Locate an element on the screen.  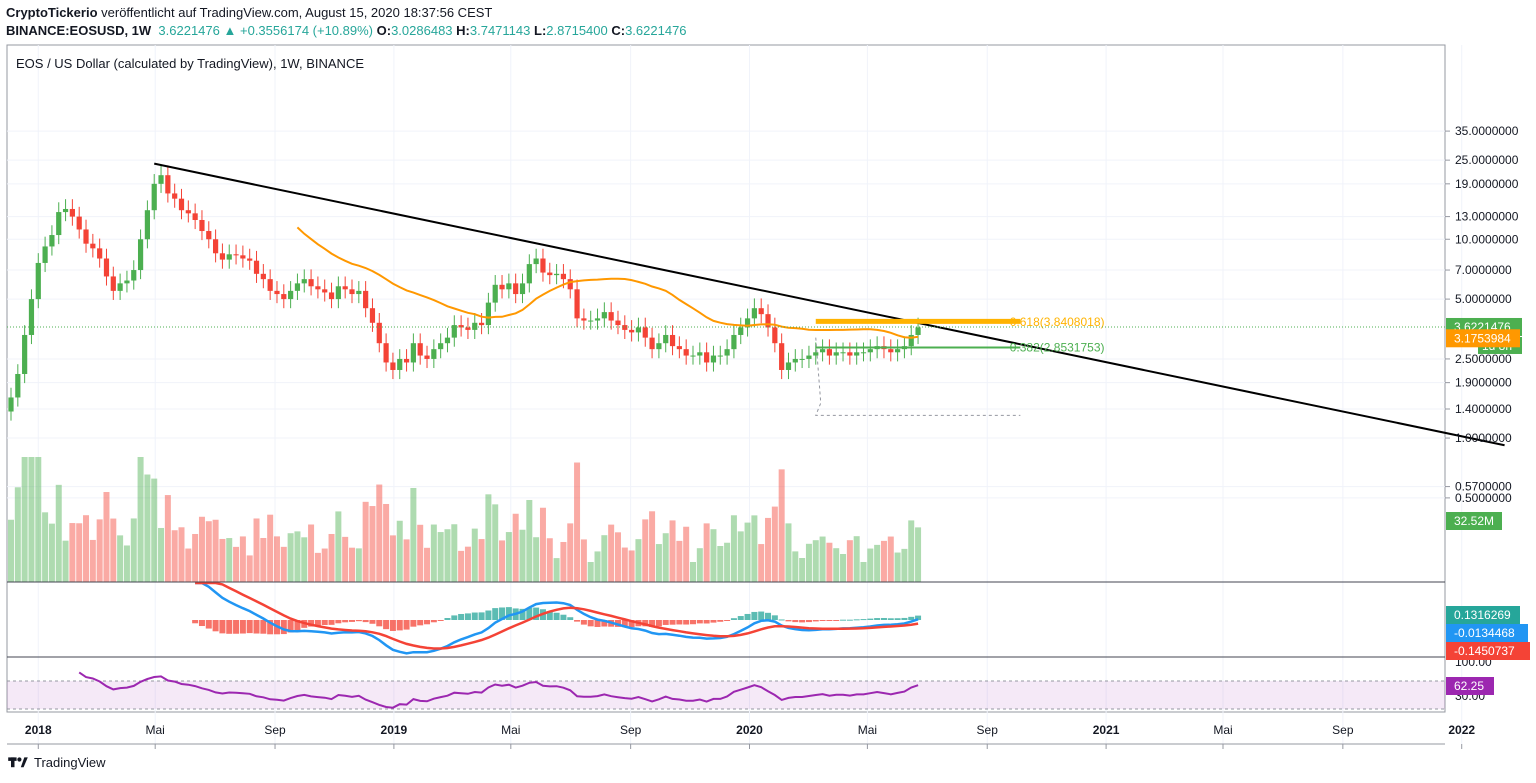
time-tick-label: 2020 is located at coordinates (749, 730).